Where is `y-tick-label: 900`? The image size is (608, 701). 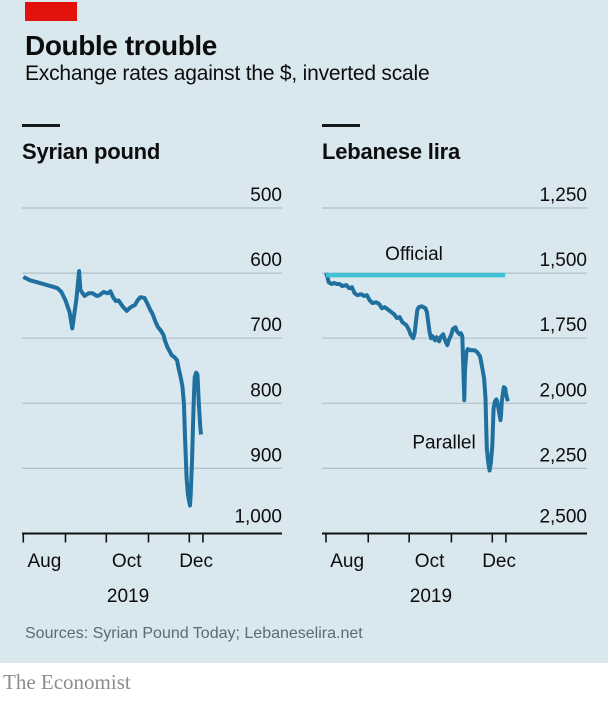 y-tick-label: 900 is located at coordinates (266, 455).